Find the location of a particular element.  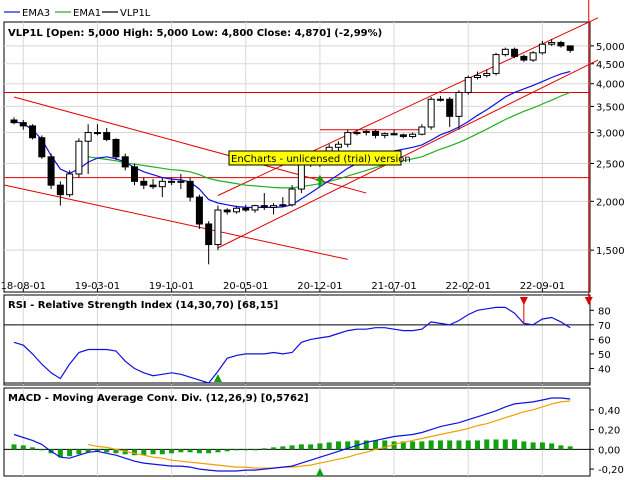

macd-y-tick-label: 0,20 is located at coordinates (609, 431).